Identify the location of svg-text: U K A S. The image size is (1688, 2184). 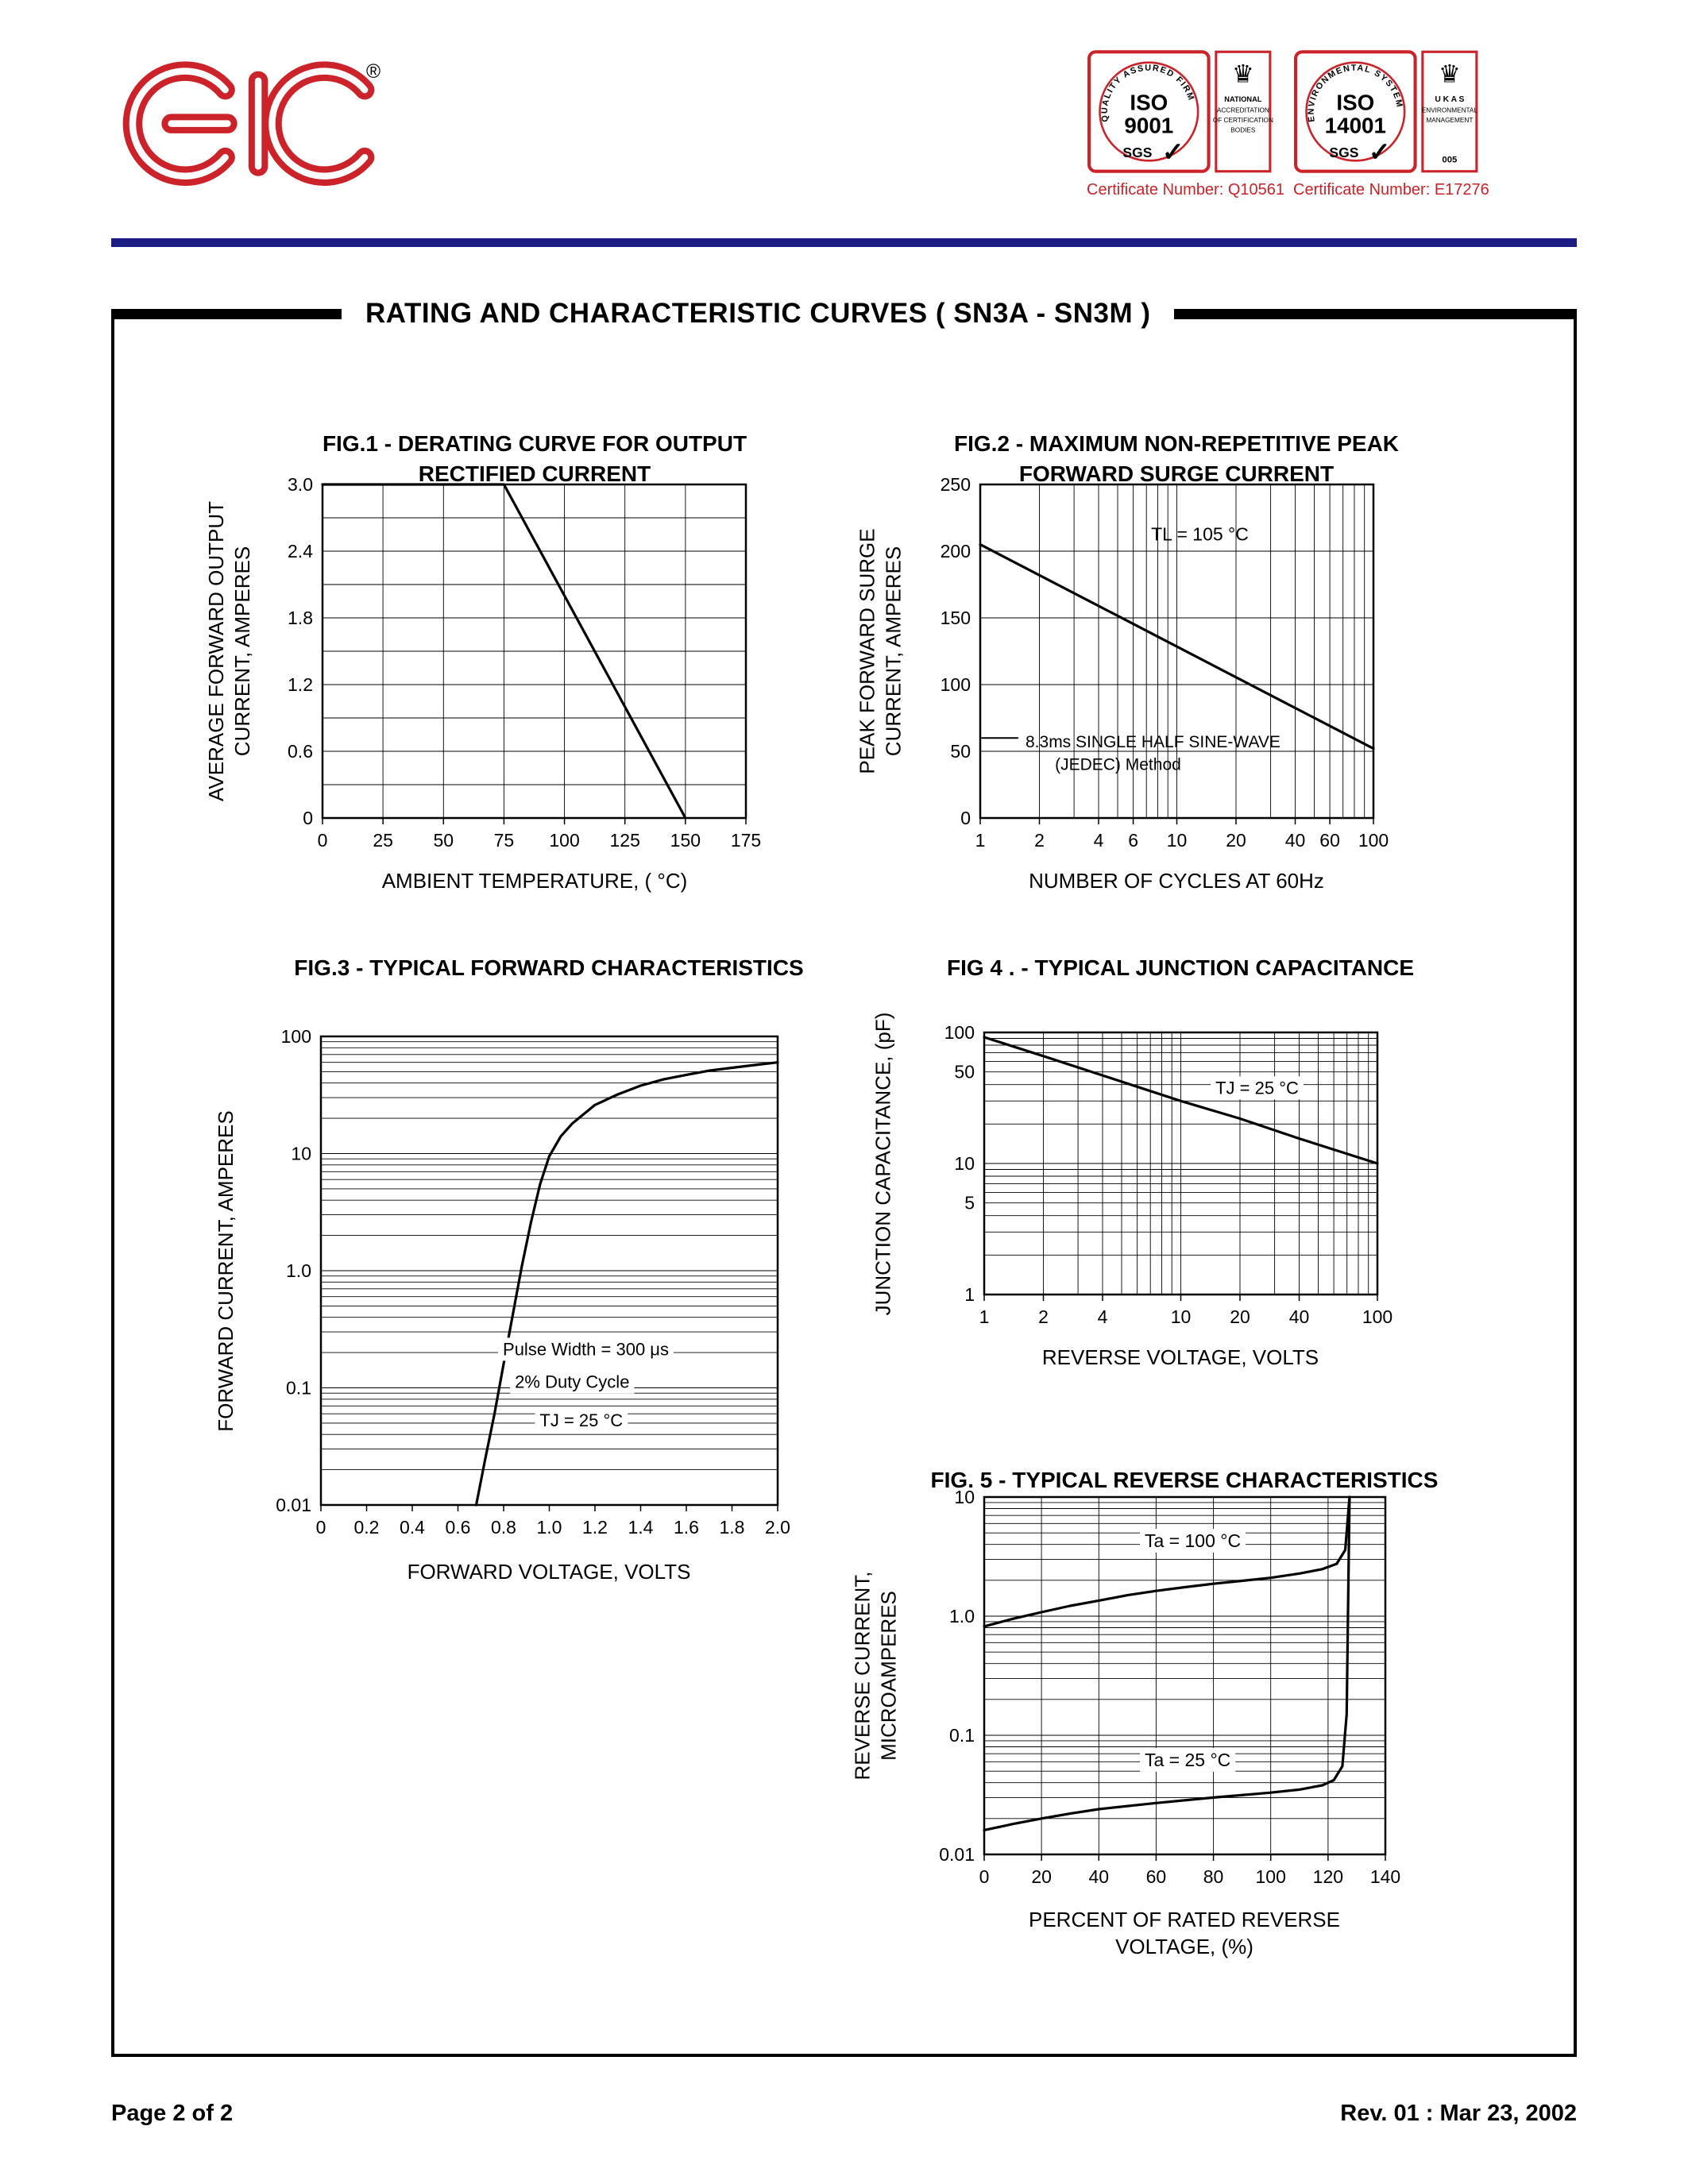
(1449, 99).